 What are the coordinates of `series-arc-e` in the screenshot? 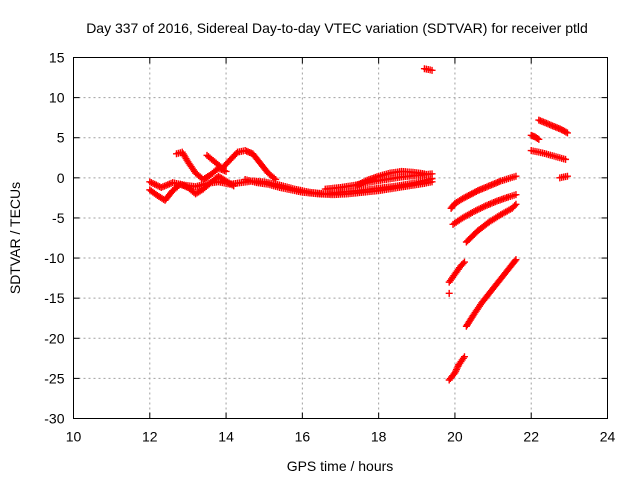 It's located at (338, 187).